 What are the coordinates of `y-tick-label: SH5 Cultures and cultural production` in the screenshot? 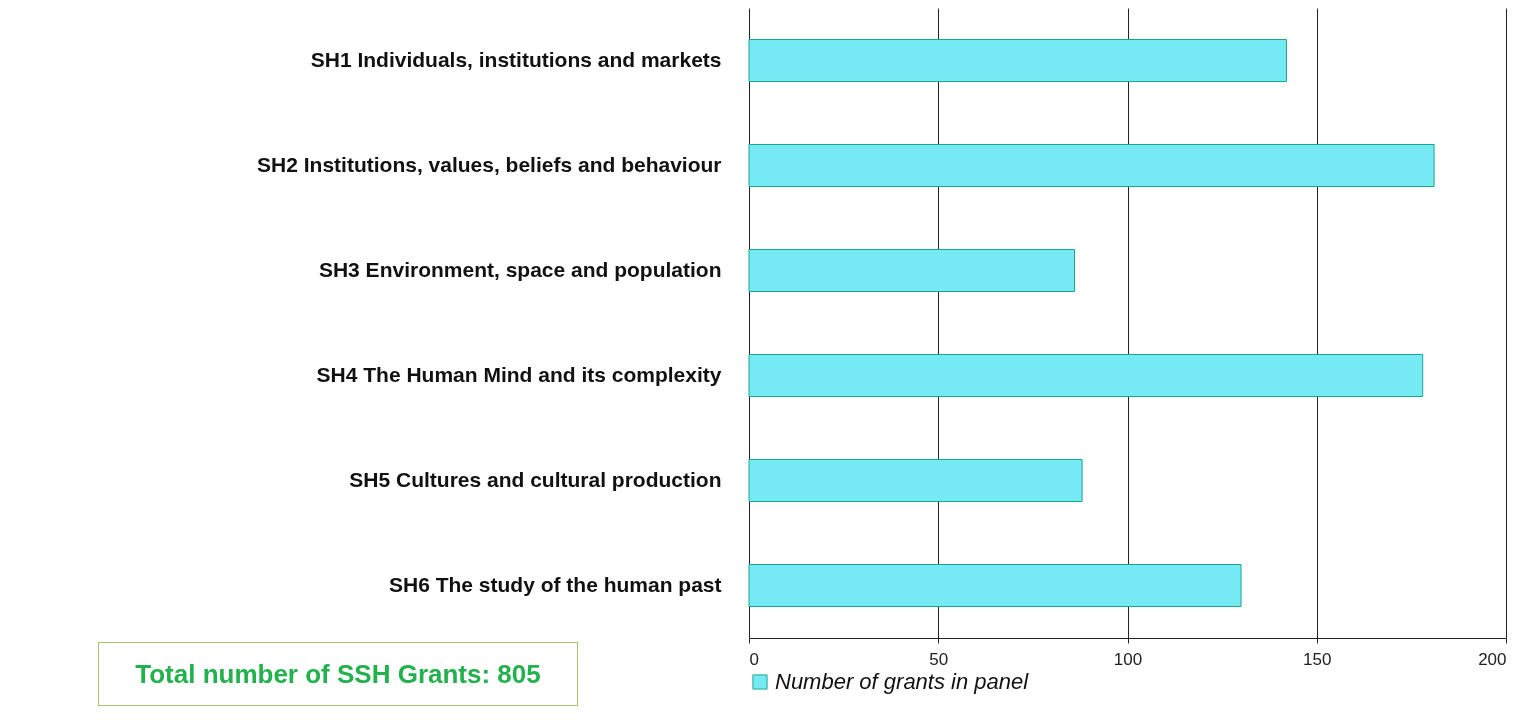 It's located at (535, 479).